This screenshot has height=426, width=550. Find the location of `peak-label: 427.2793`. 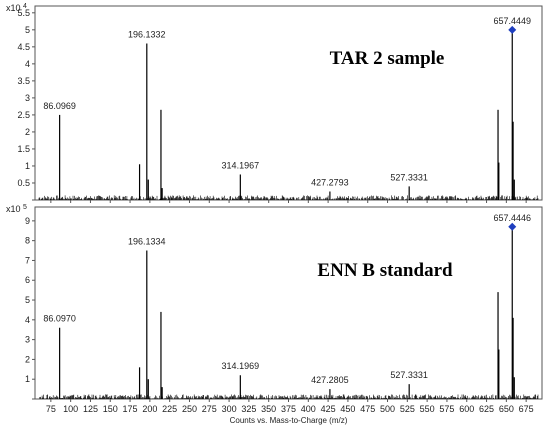

peak-label: 427.2793 is located at coordinates (330, 182).